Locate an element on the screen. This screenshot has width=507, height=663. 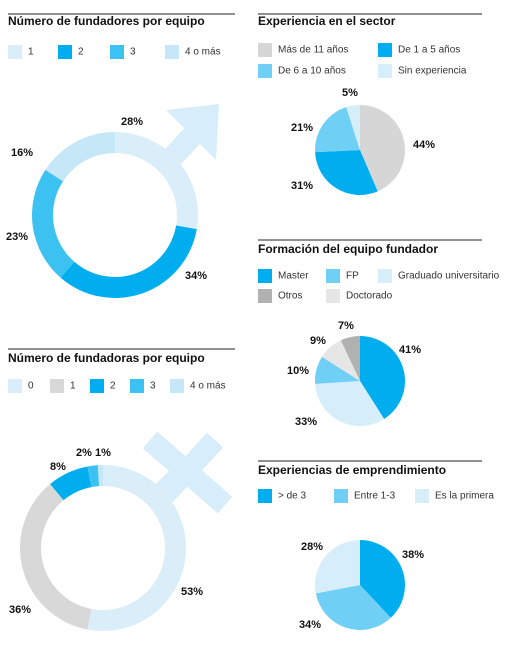
value-label: 2% is located at coordinates (84, 453).